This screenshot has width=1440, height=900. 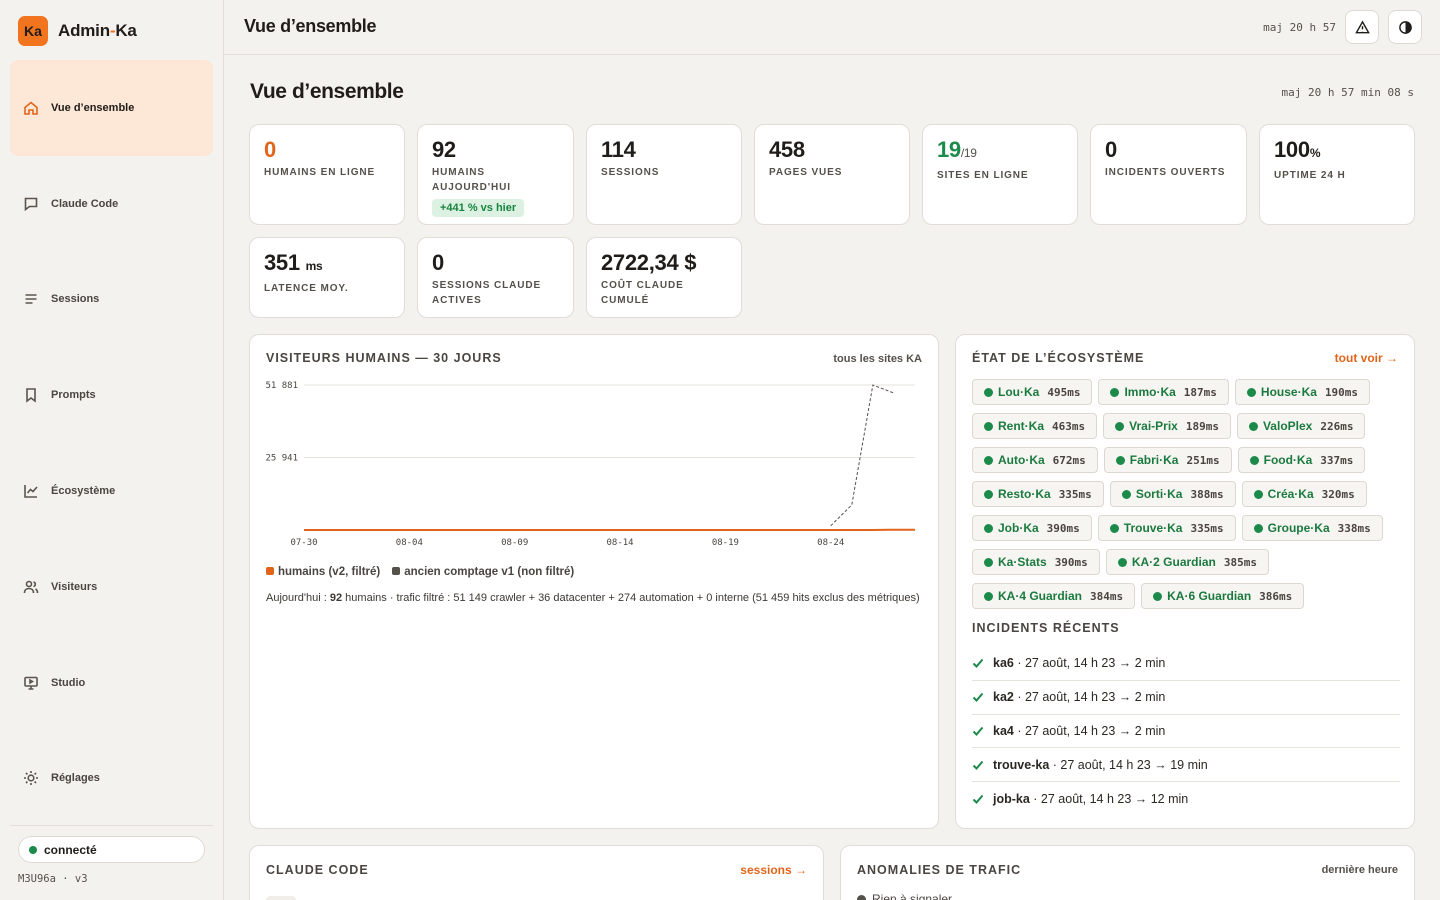 What do you see at coordinates (861, 897) in the screenshot?
I see `neutral-dot-icon` at bounding box center [861, 897].